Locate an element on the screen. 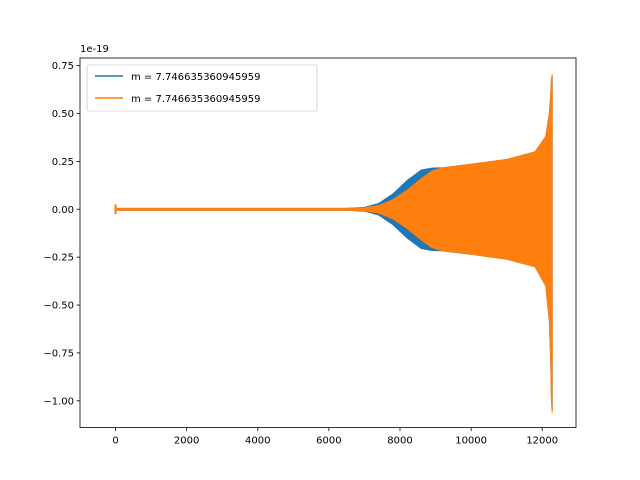  y-tick-label: 0.00 is located at coordinates (63, 210).